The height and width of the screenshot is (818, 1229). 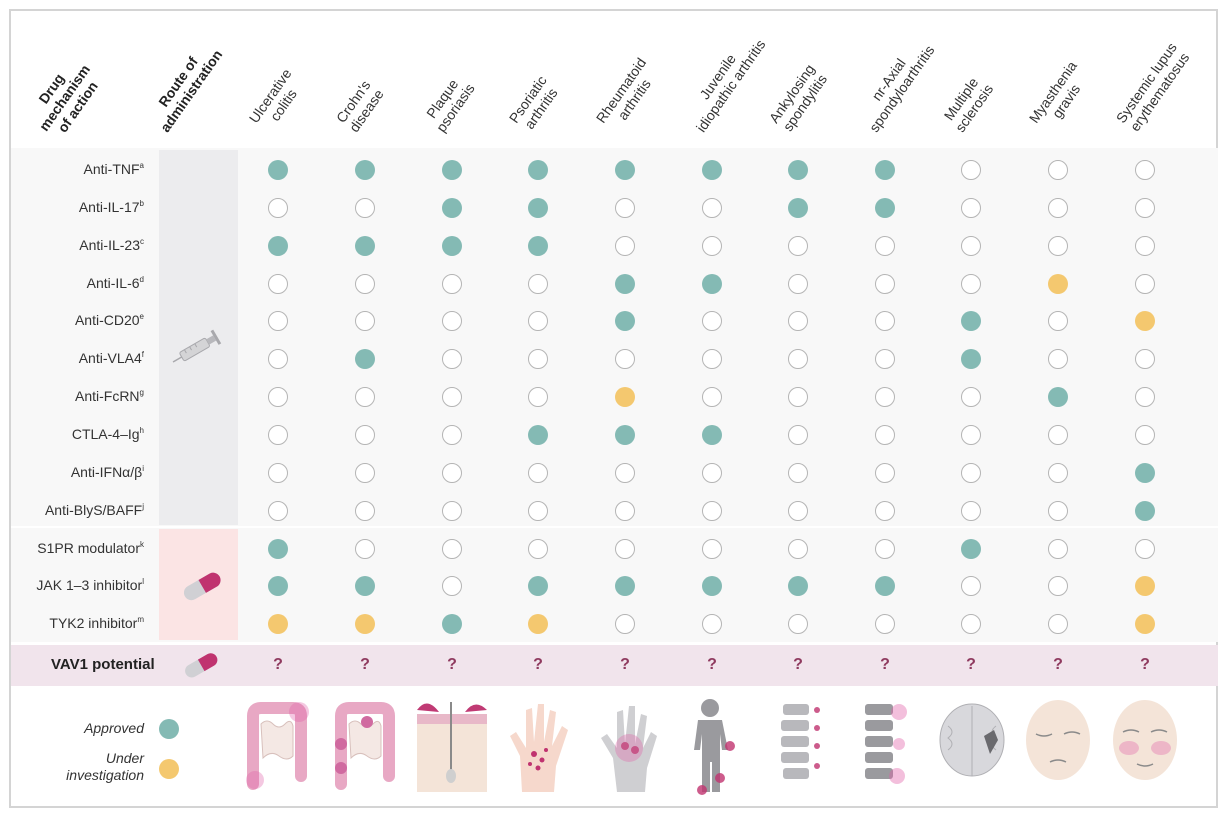 I want to click on colon-illustration, so click(x=277, y=746).